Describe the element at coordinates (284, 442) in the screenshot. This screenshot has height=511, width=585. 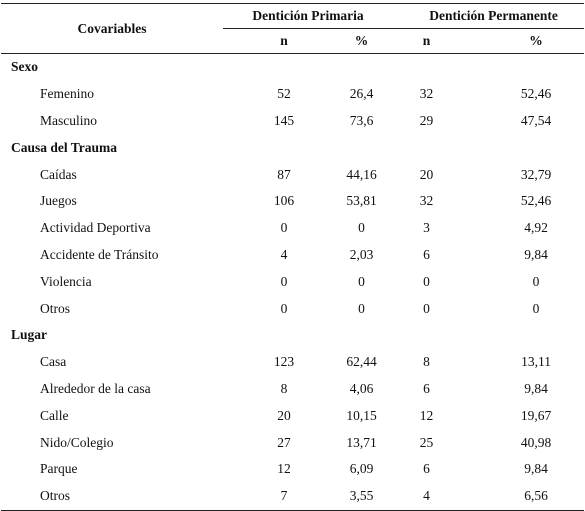
I see `n-primary-cell: 27` at that location.